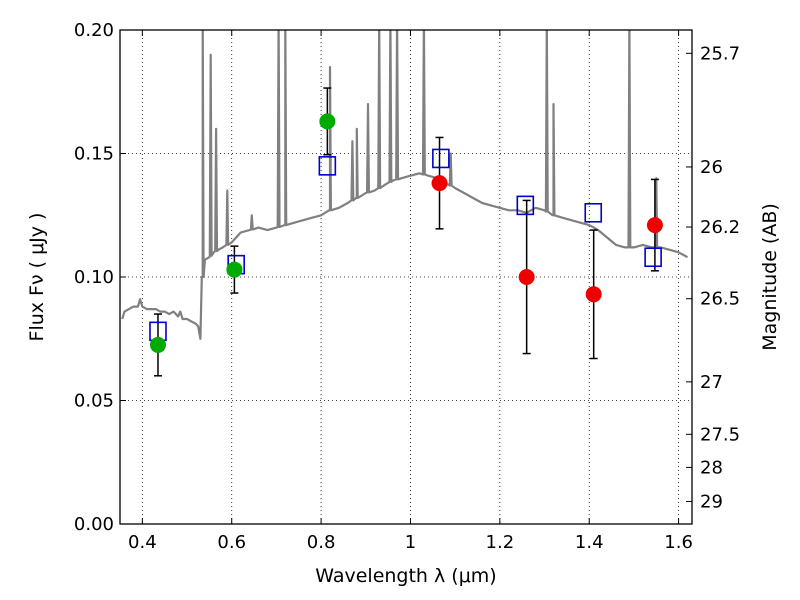 The image size is (800, 600). Describe the element at coordinates (711, 167) in the screenshot. I see `right-tick-label: 26` at that location.